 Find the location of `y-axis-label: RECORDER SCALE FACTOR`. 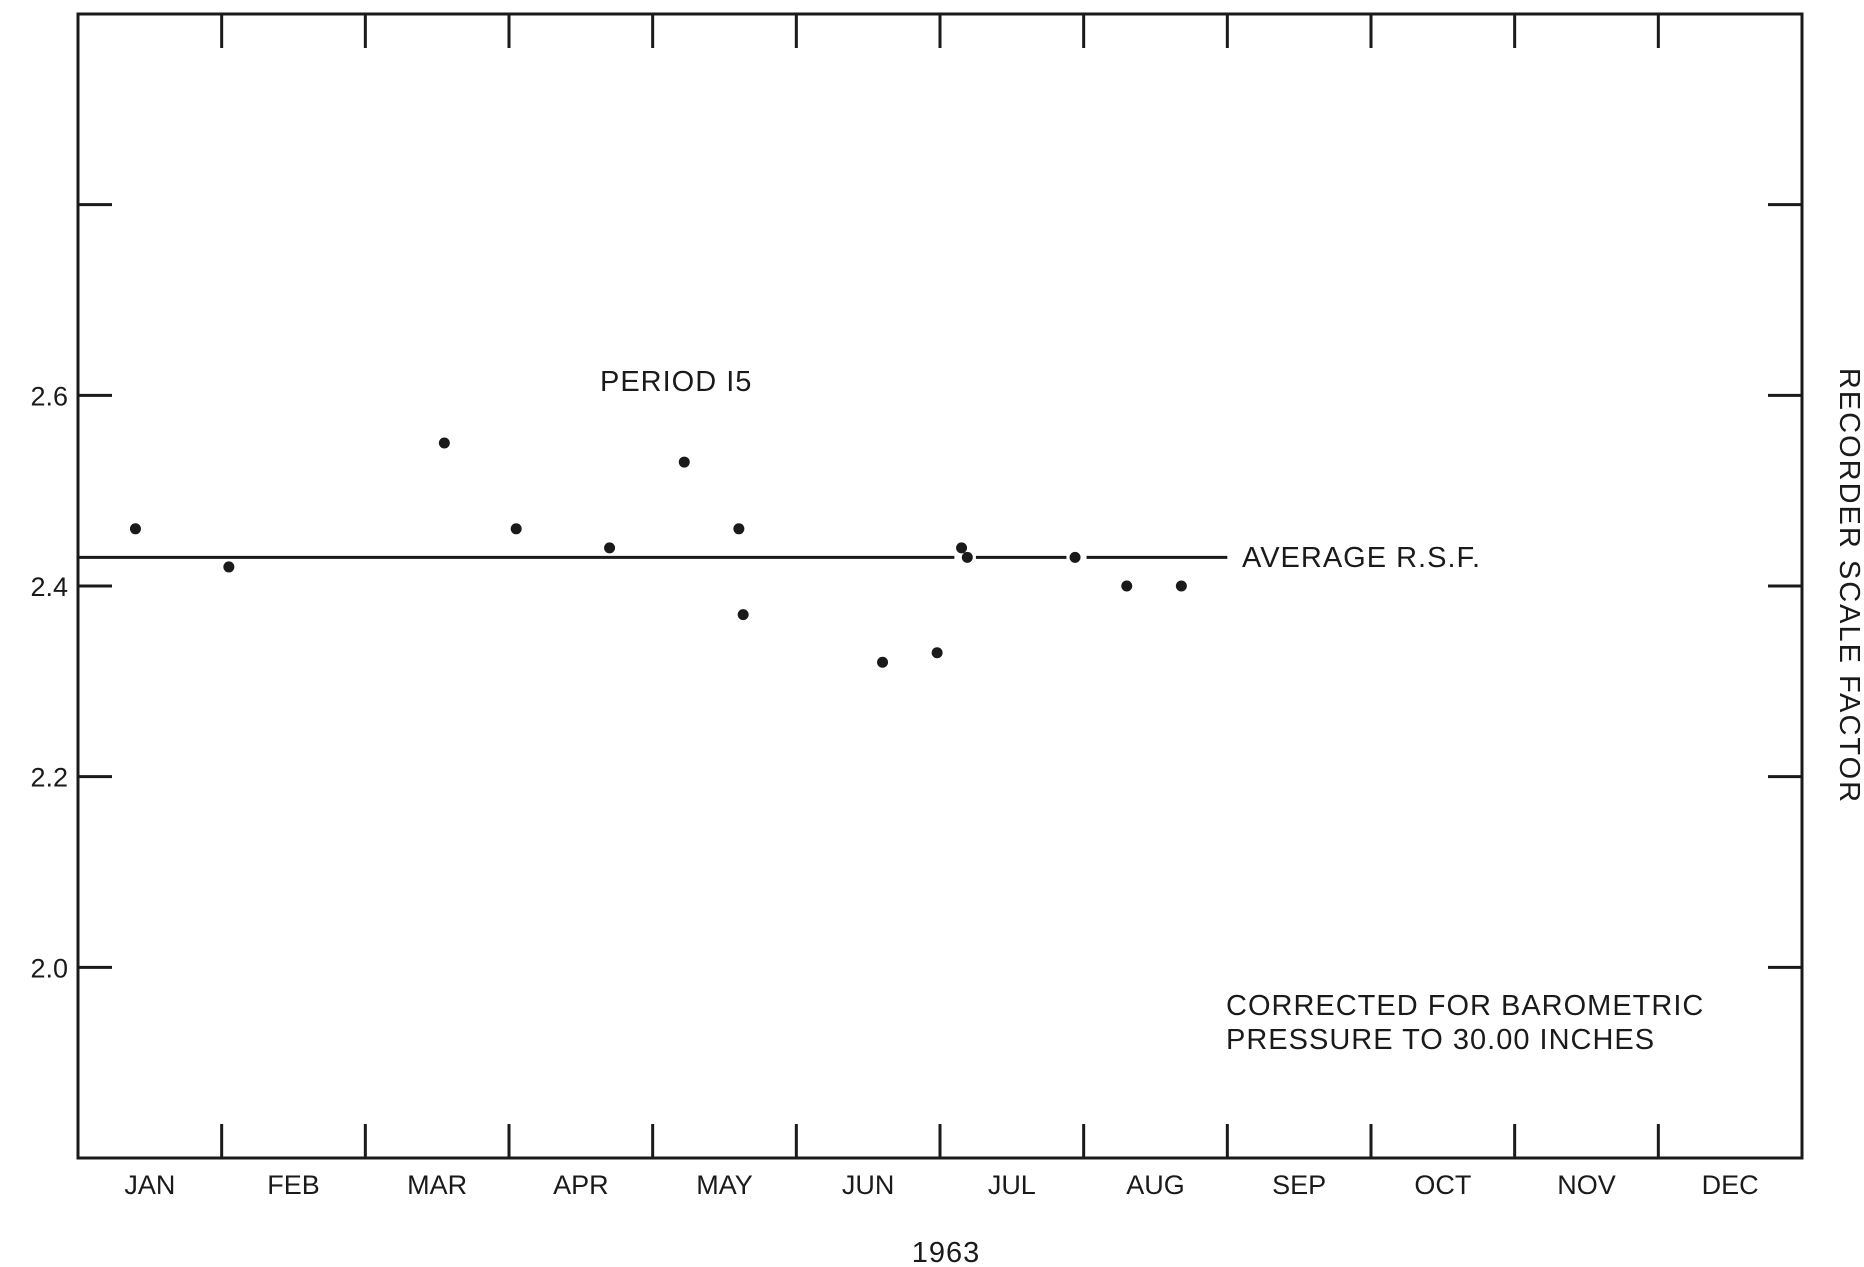

y-axis-label: RECORDER SCALE FACTOR is located at coordinates (1848, 586).